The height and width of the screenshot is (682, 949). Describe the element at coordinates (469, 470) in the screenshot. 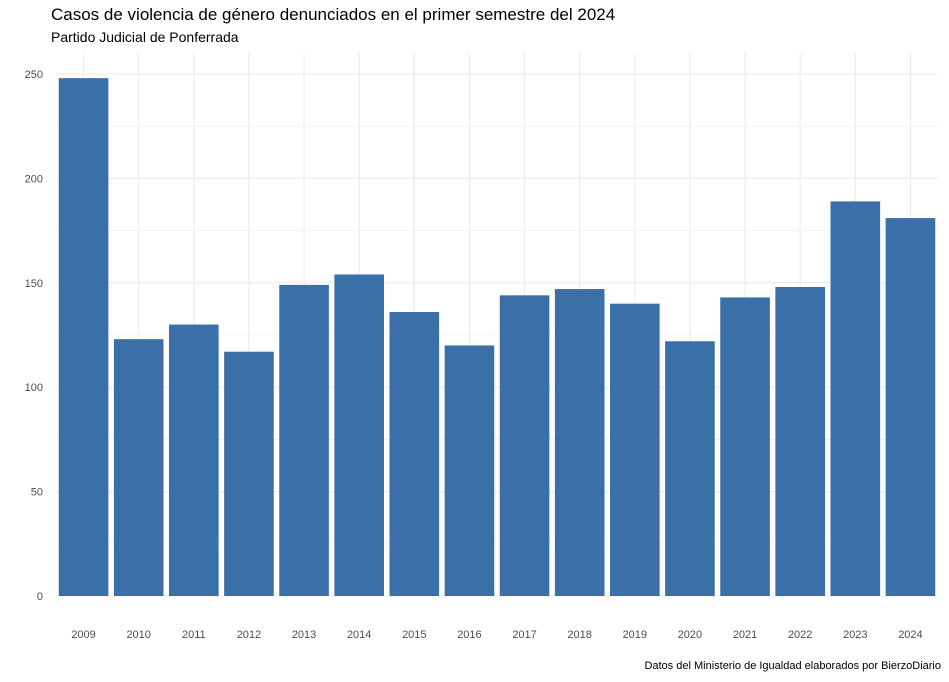

I see `bar-2016` at that location.